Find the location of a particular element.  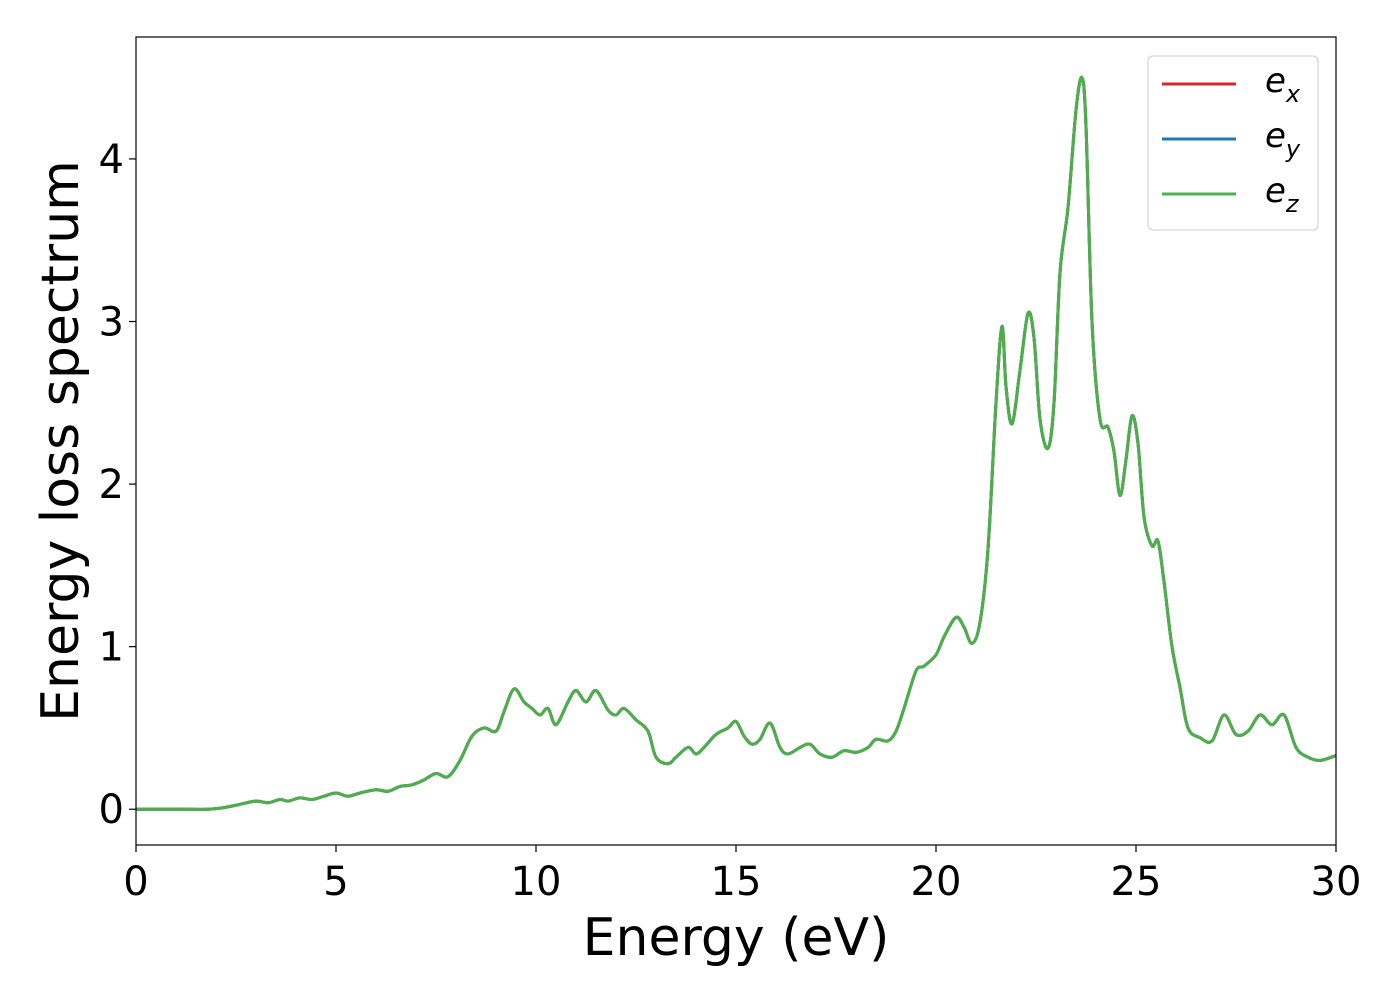

legend-label-x: ex is located at coordinates (1283, 84).